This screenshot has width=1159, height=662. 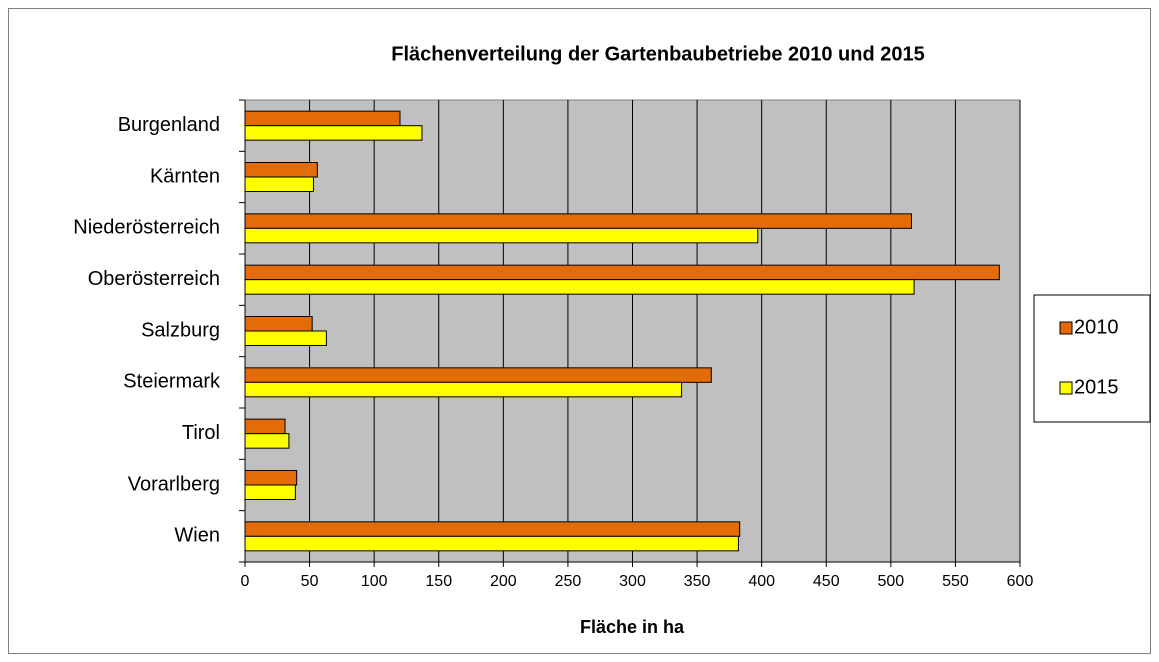 What do you see at coordinates (180, 330) in the screenshot?
I see `y-tick-label: Salzburg` at bounding box center [180, 330].